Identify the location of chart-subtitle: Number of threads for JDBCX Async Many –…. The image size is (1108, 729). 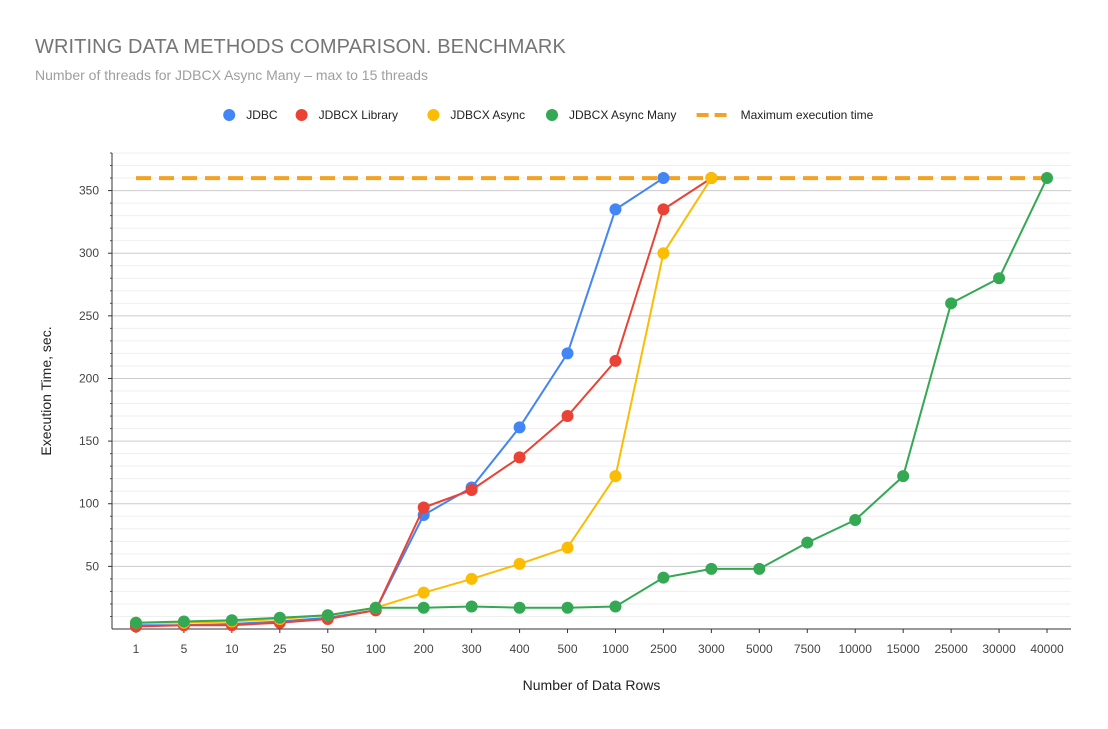
(231, 75).